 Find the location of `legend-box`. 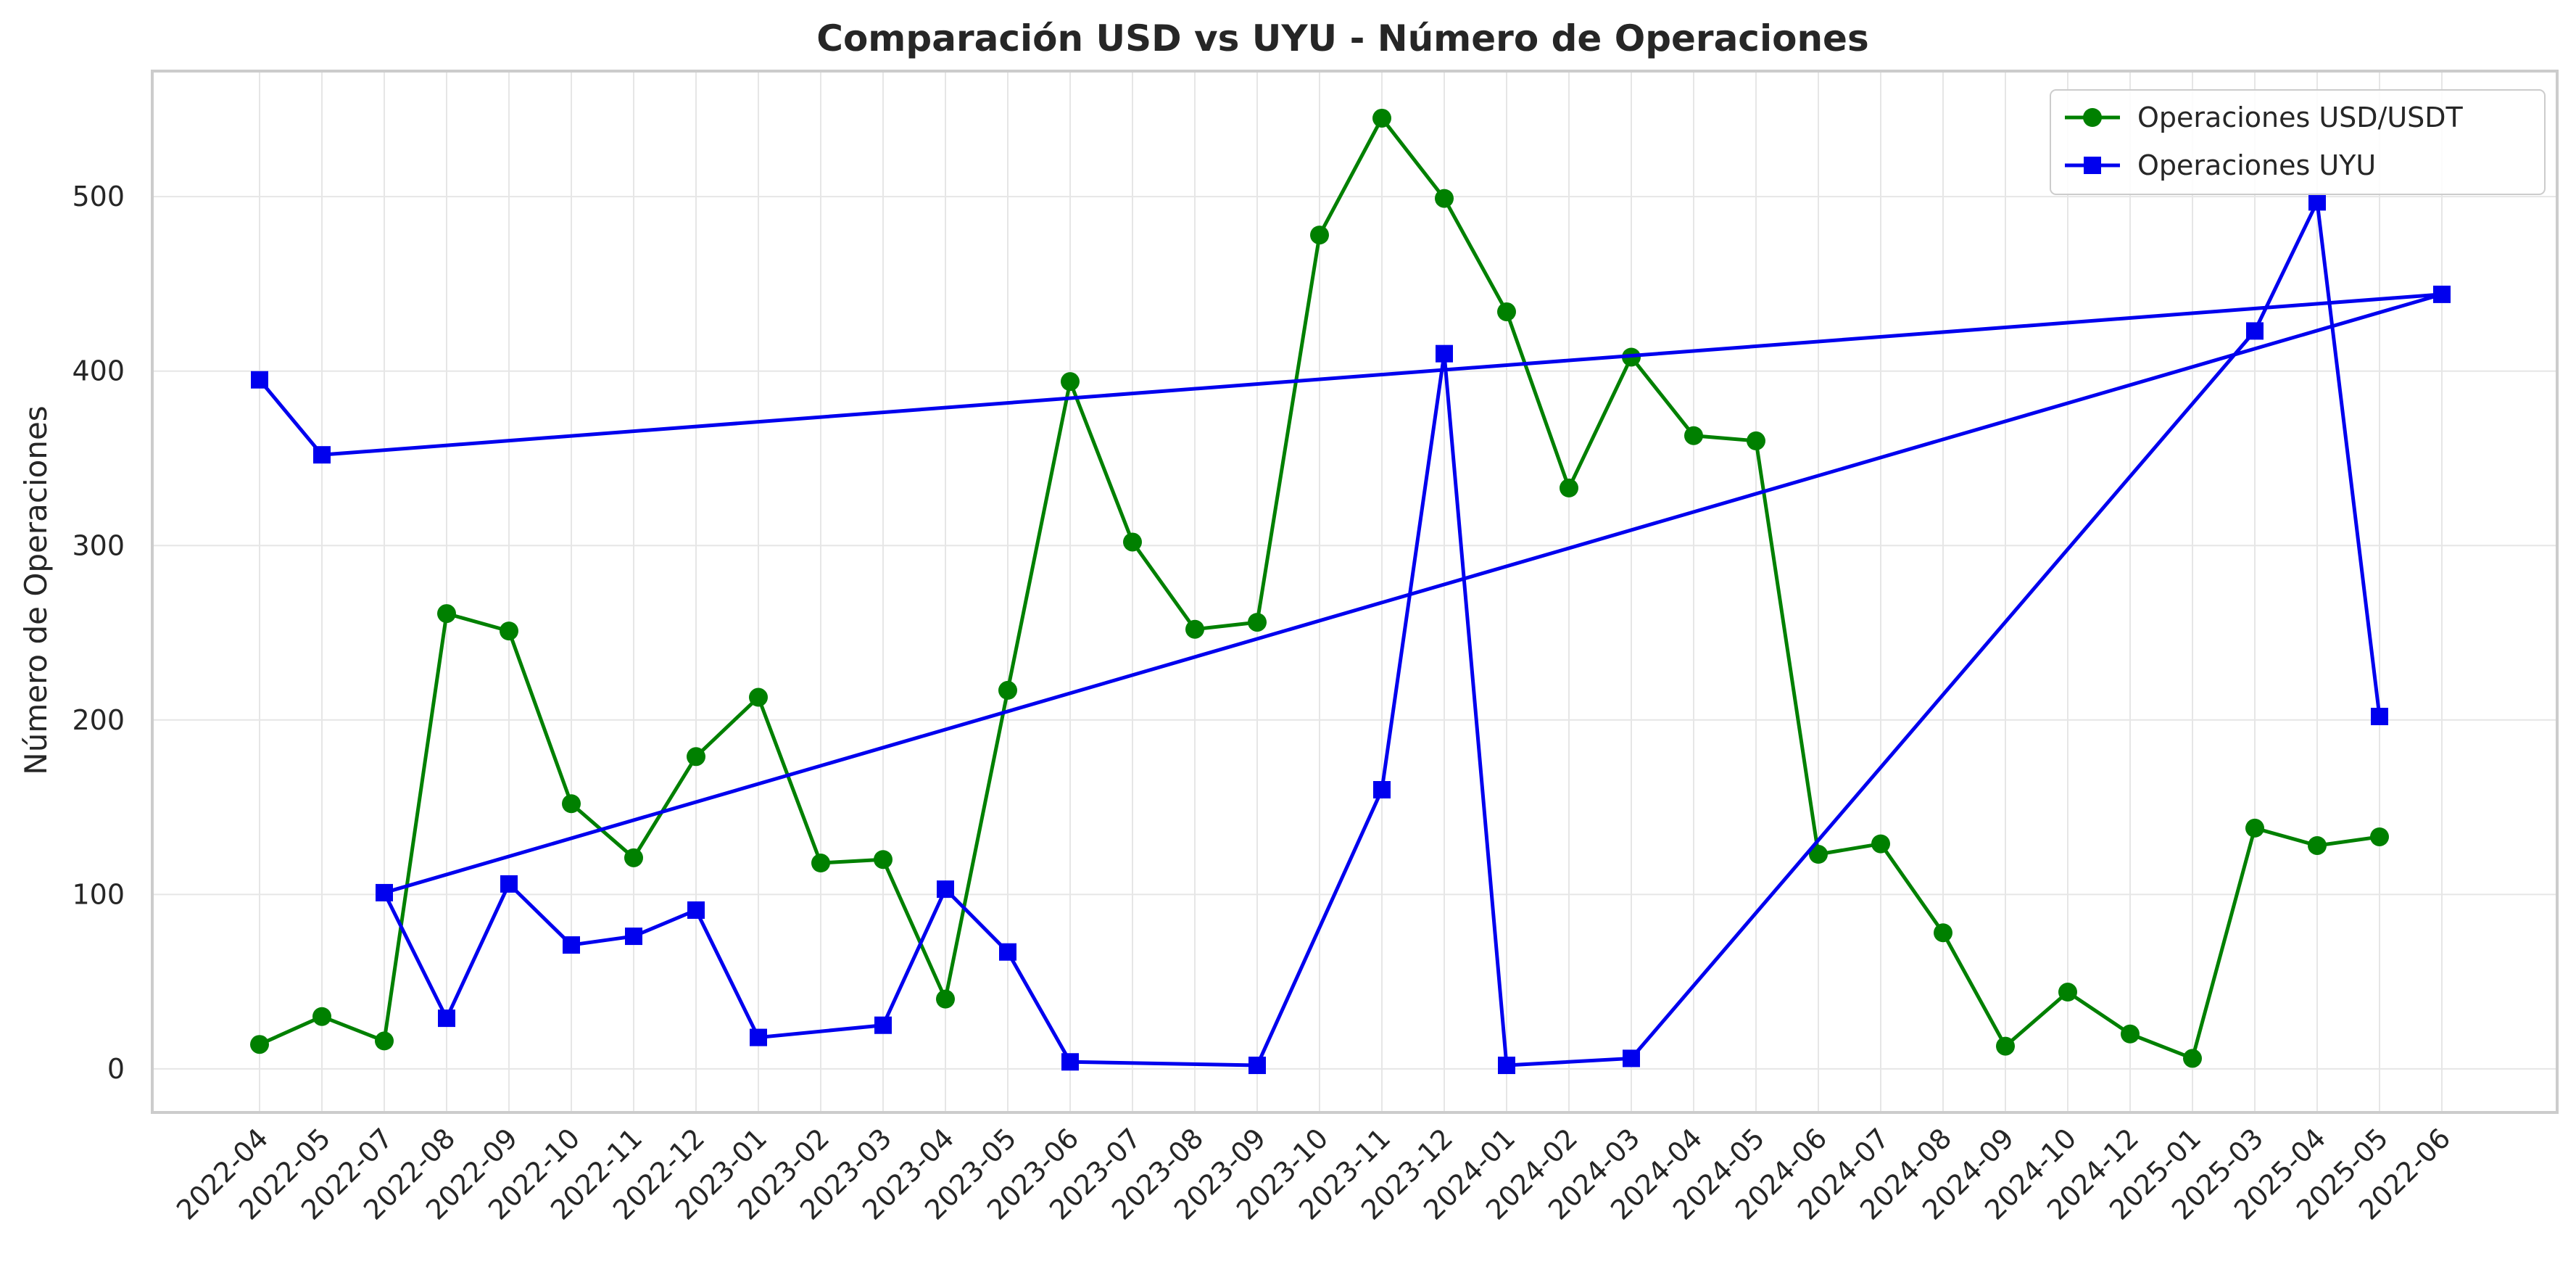

legend-box is located at coordinates (2298, 142).